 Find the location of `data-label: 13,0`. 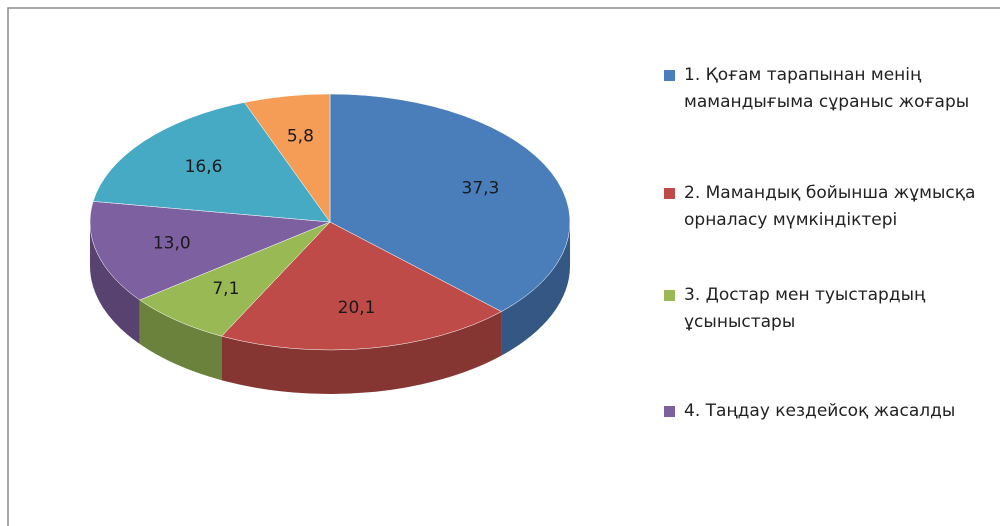

data-label: 13,0 is located at coordinates (172, 243).